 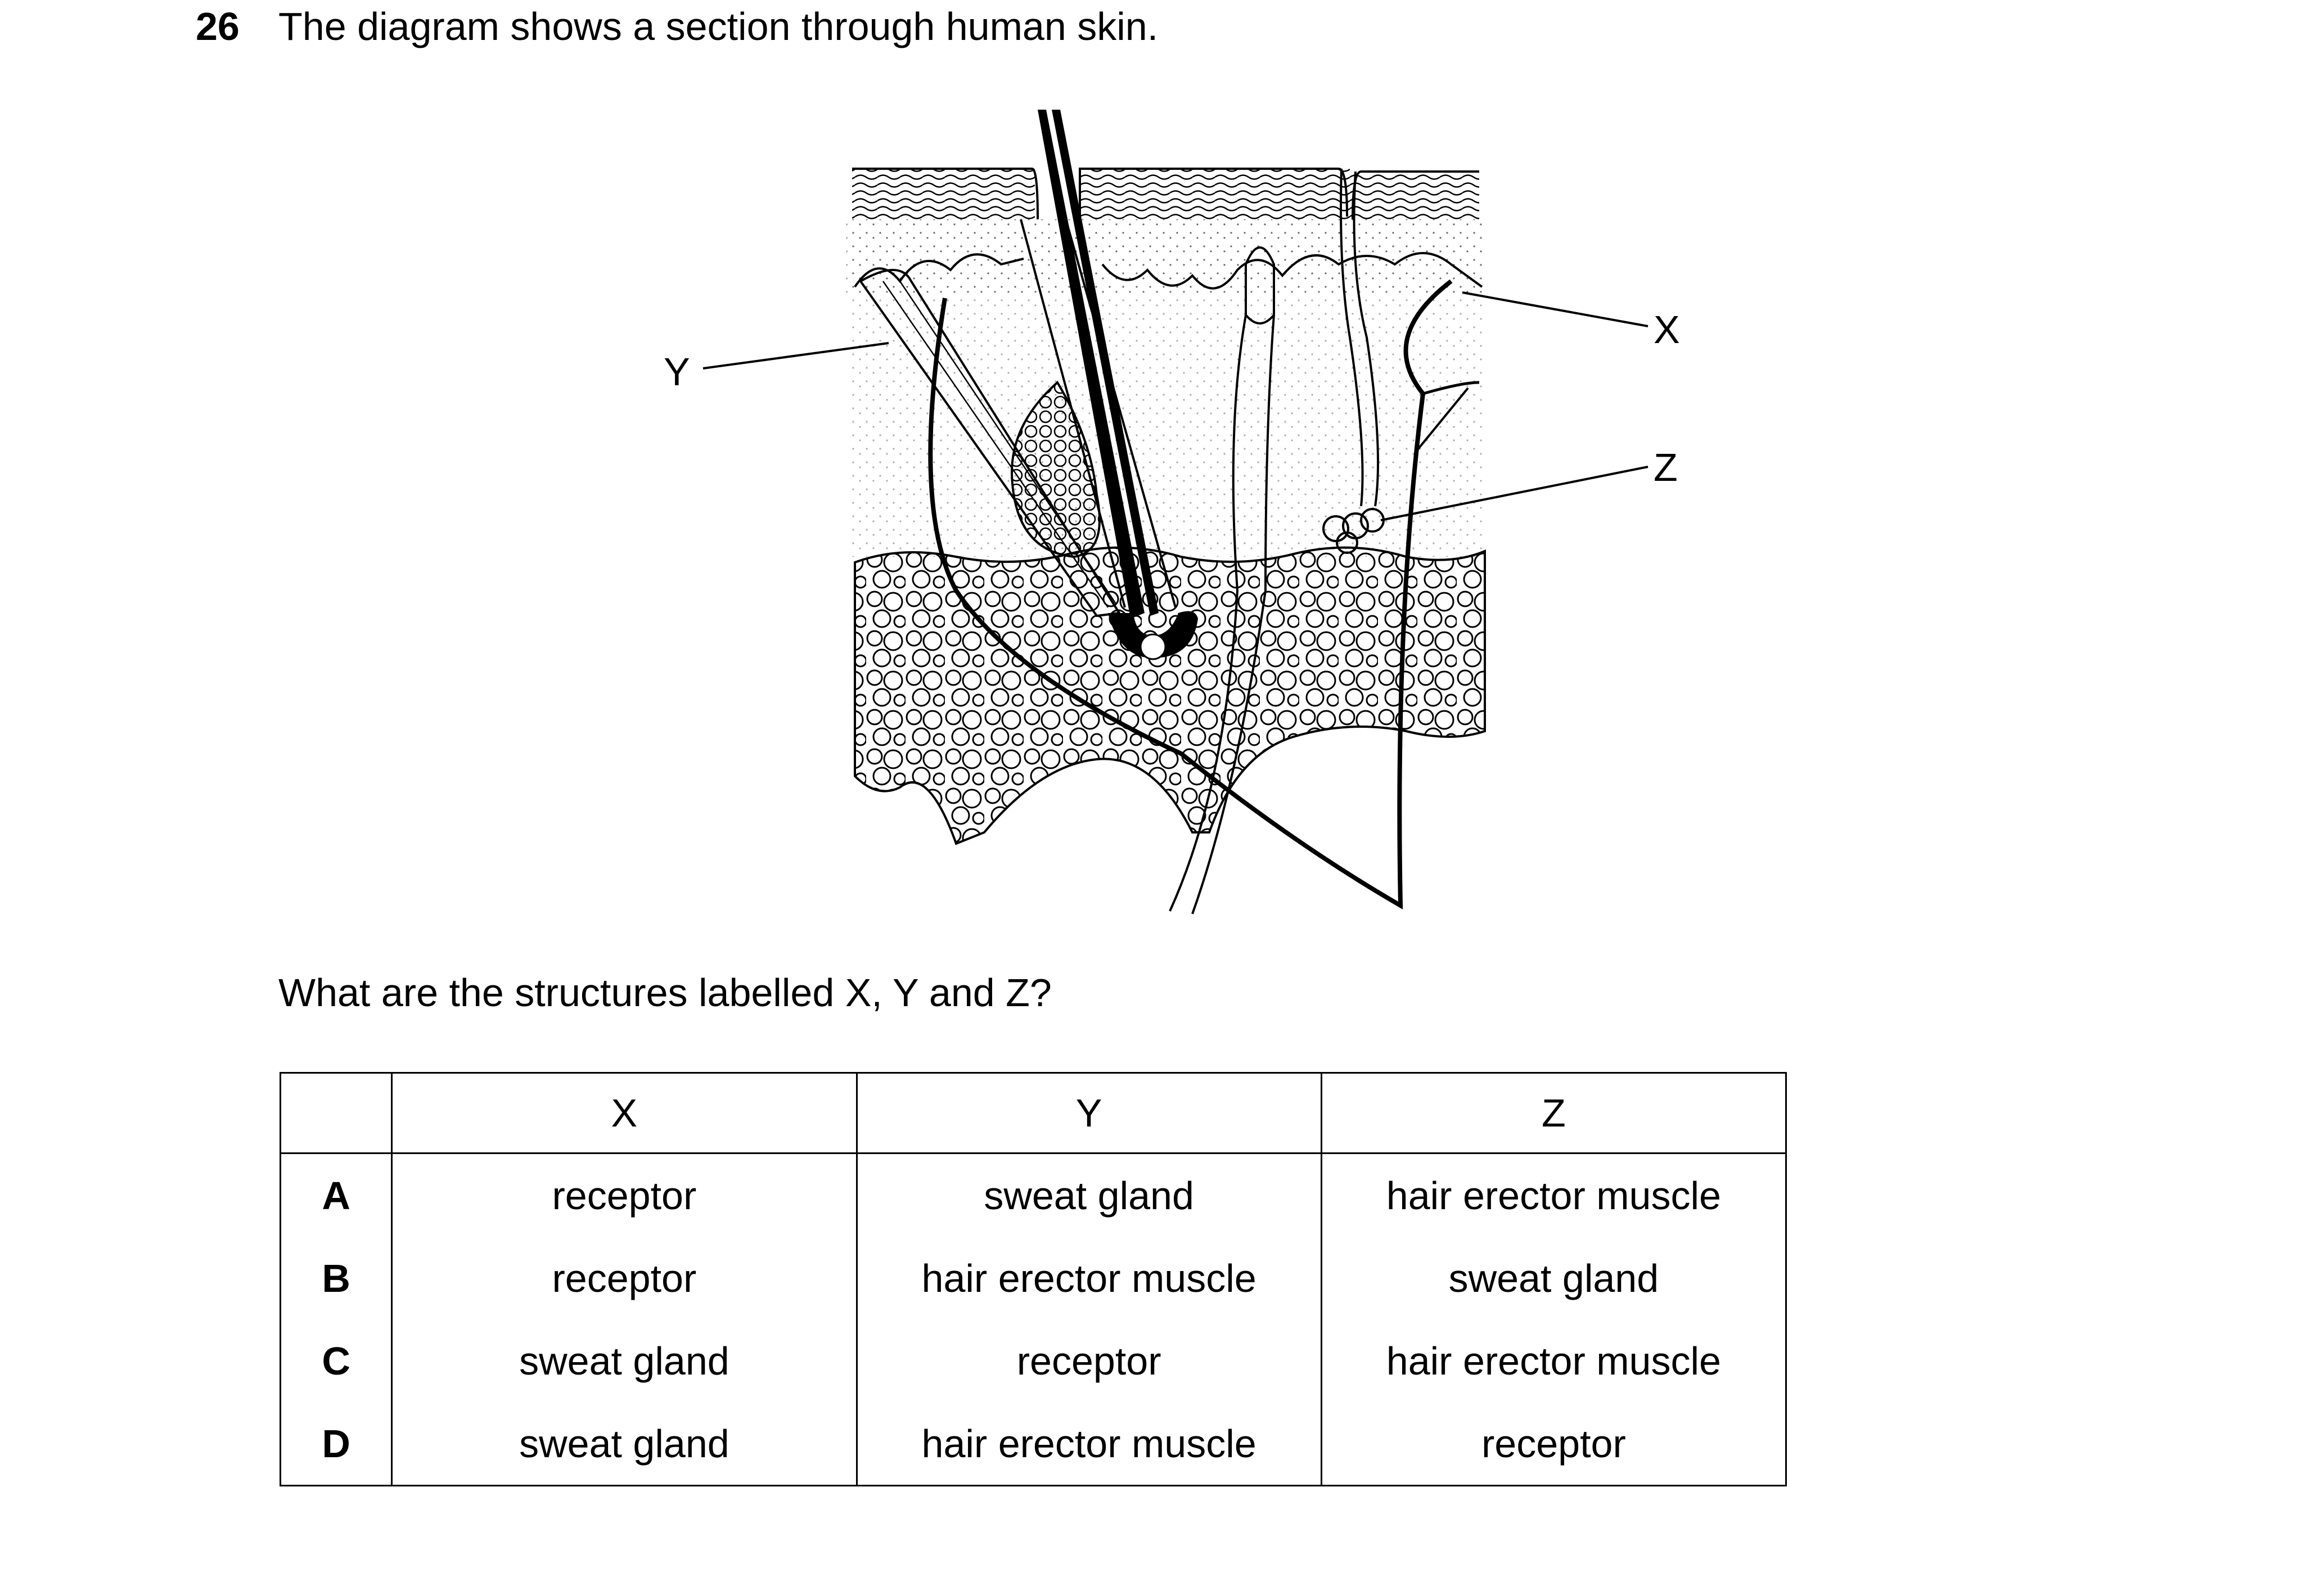 What do you see at coordinates (1353, 361) in the screenshot?
I see `sweat-gland` at bounding box center [1353, 361].